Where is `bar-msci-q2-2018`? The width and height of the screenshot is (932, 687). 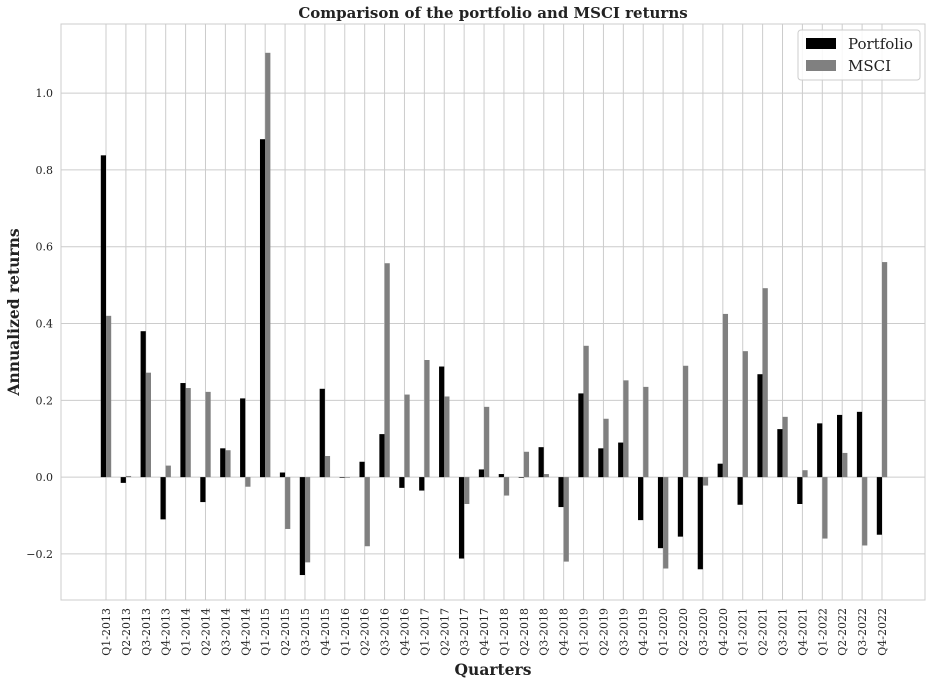
bar-msci-q2-2018 is located at coordinates (526, 464).